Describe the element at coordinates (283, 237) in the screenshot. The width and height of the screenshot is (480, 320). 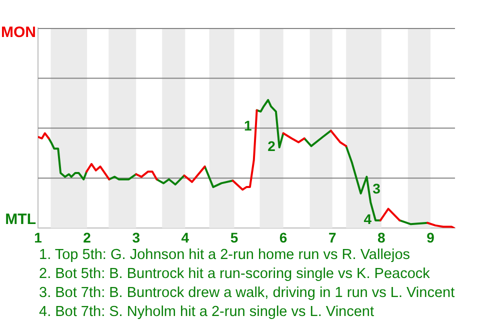
I see `x-tick-label: 6` at that location.